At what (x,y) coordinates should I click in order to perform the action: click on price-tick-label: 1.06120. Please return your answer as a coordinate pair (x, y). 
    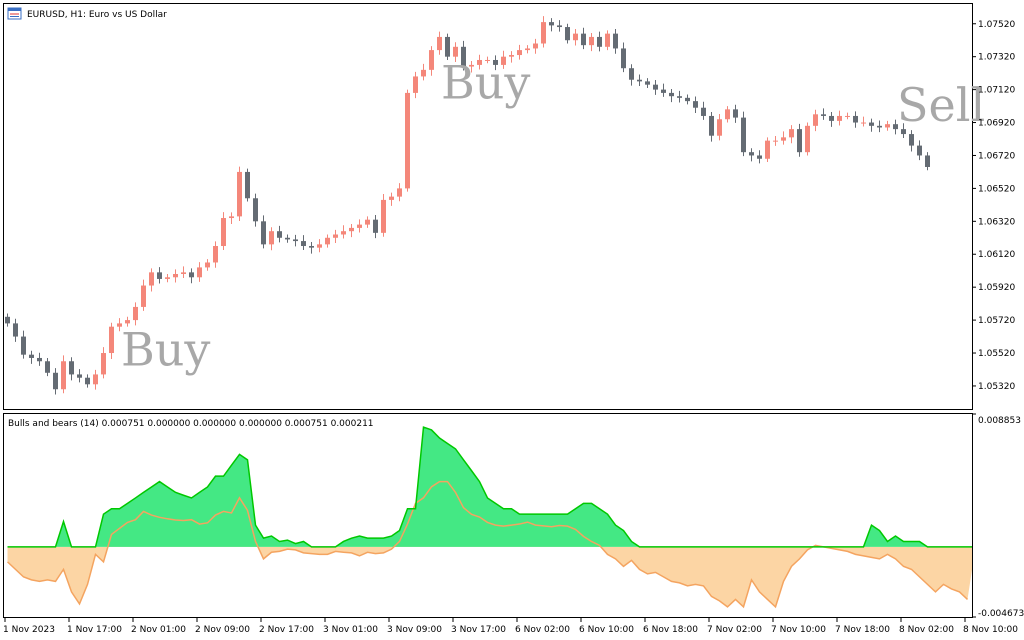
    Looking at the image, I should click on (996, 255).